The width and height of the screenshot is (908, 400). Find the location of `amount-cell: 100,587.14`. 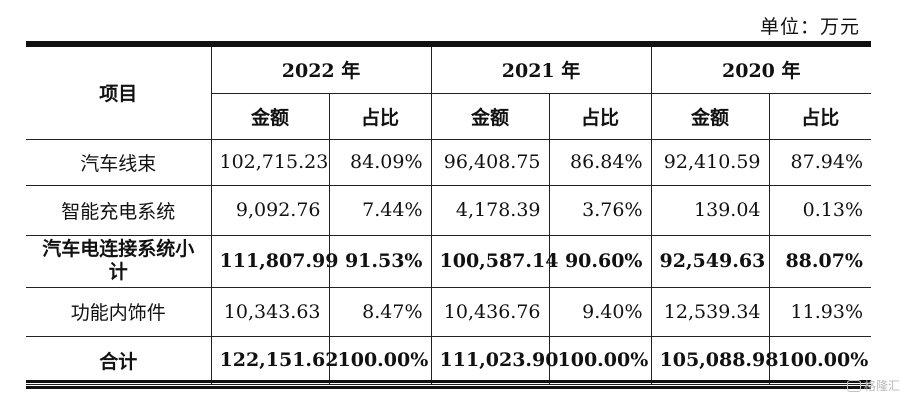

amount-cell: 100,587.14 is located at coordinates (494, 261).